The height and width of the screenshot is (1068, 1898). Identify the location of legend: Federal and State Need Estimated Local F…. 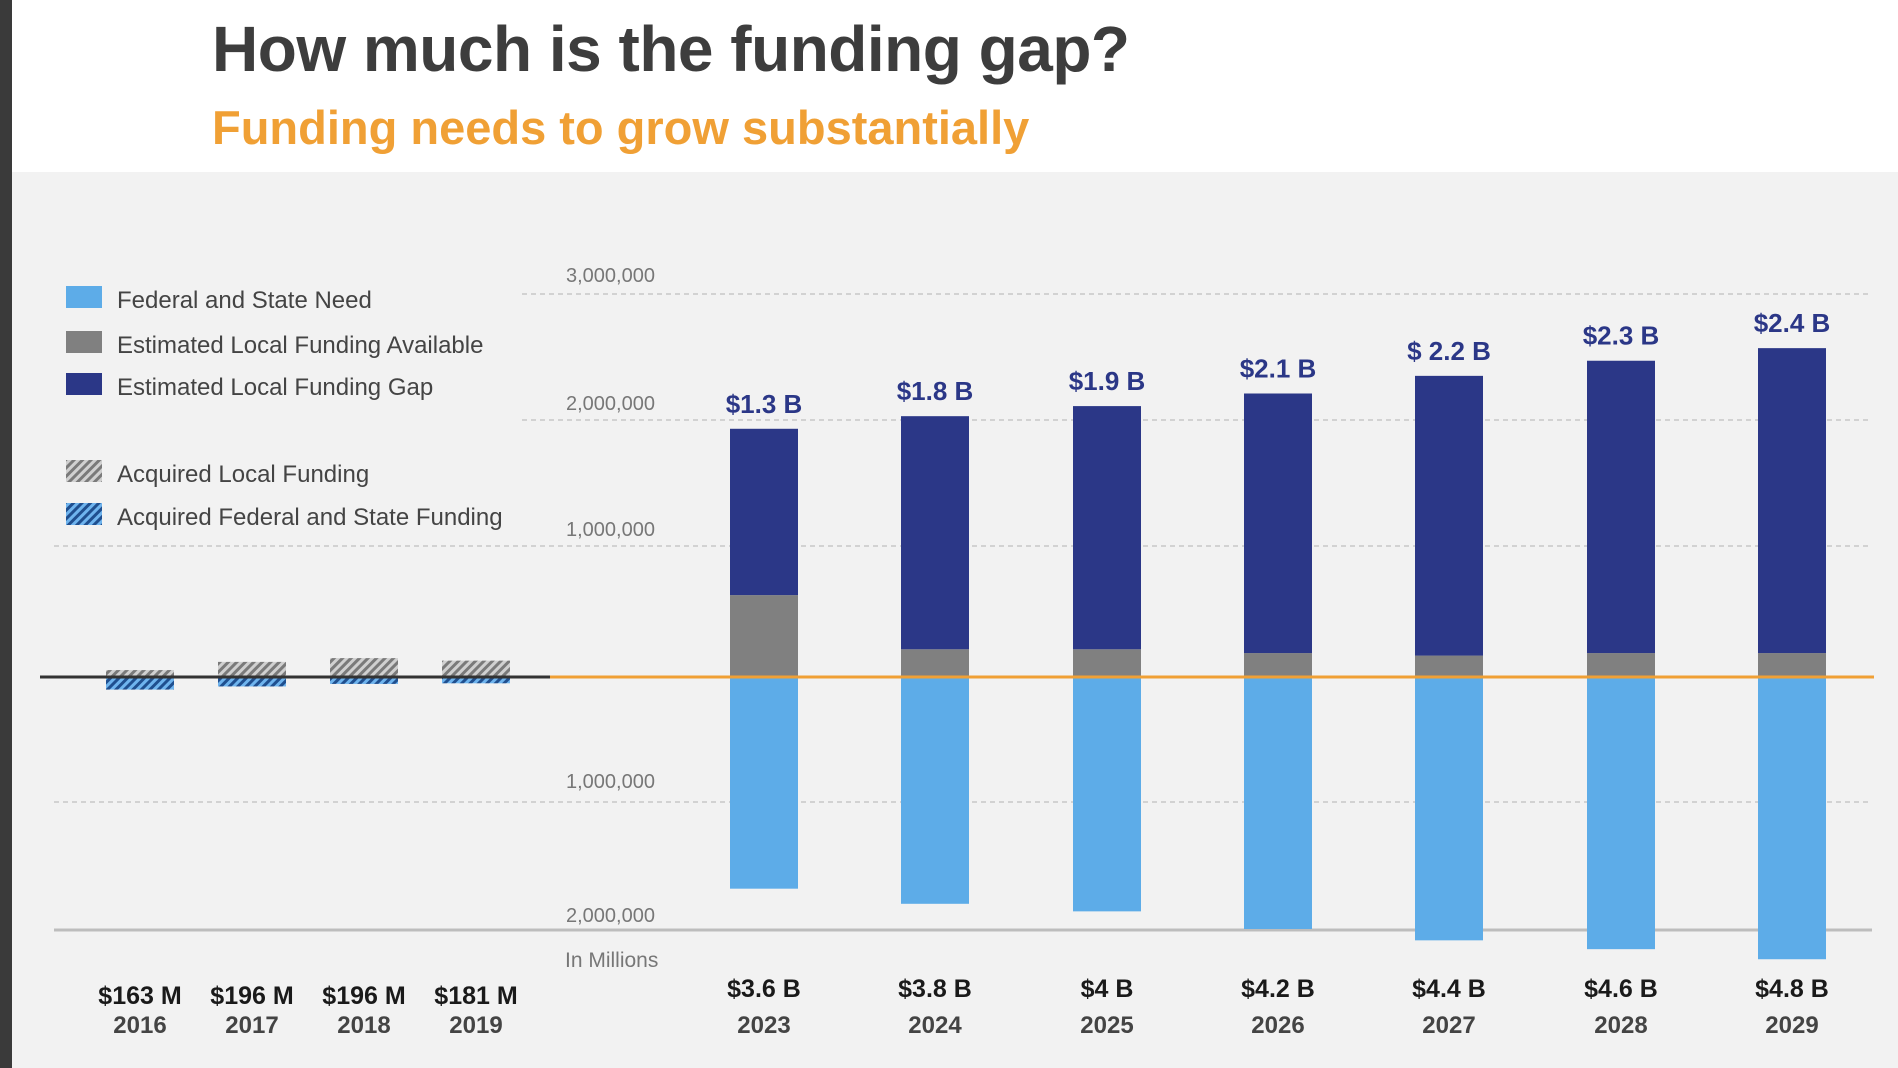
(284, 408).